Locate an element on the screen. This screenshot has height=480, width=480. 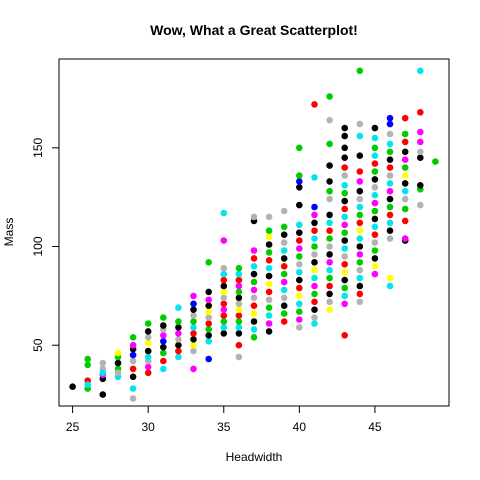
y-axis-label: Mass is located at coordinates (9, 232).